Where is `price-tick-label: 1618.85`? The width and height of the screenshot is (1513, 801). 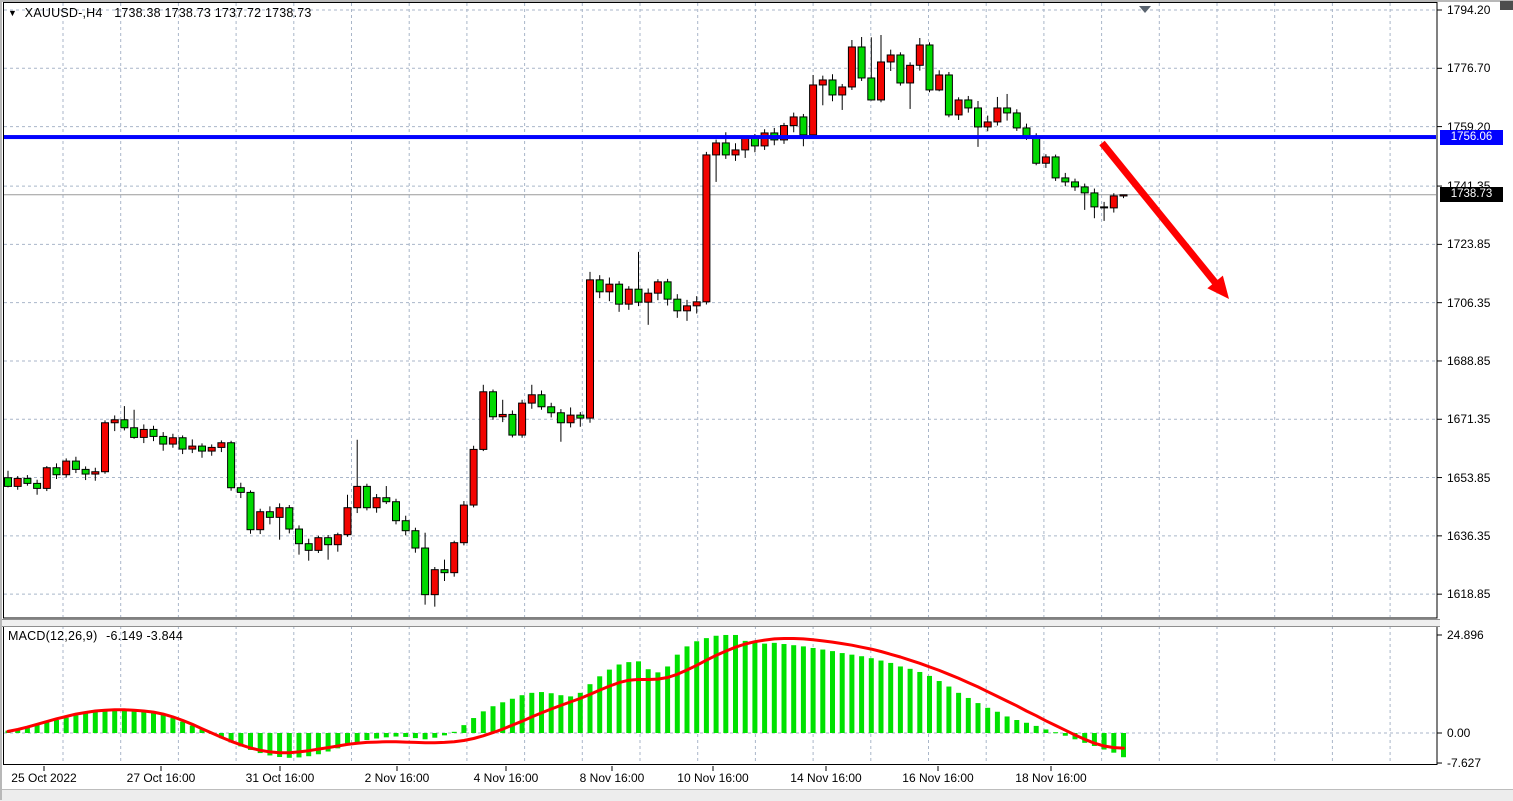 price-tick-label: 1618.85 is located at coordinates (1469, 594).